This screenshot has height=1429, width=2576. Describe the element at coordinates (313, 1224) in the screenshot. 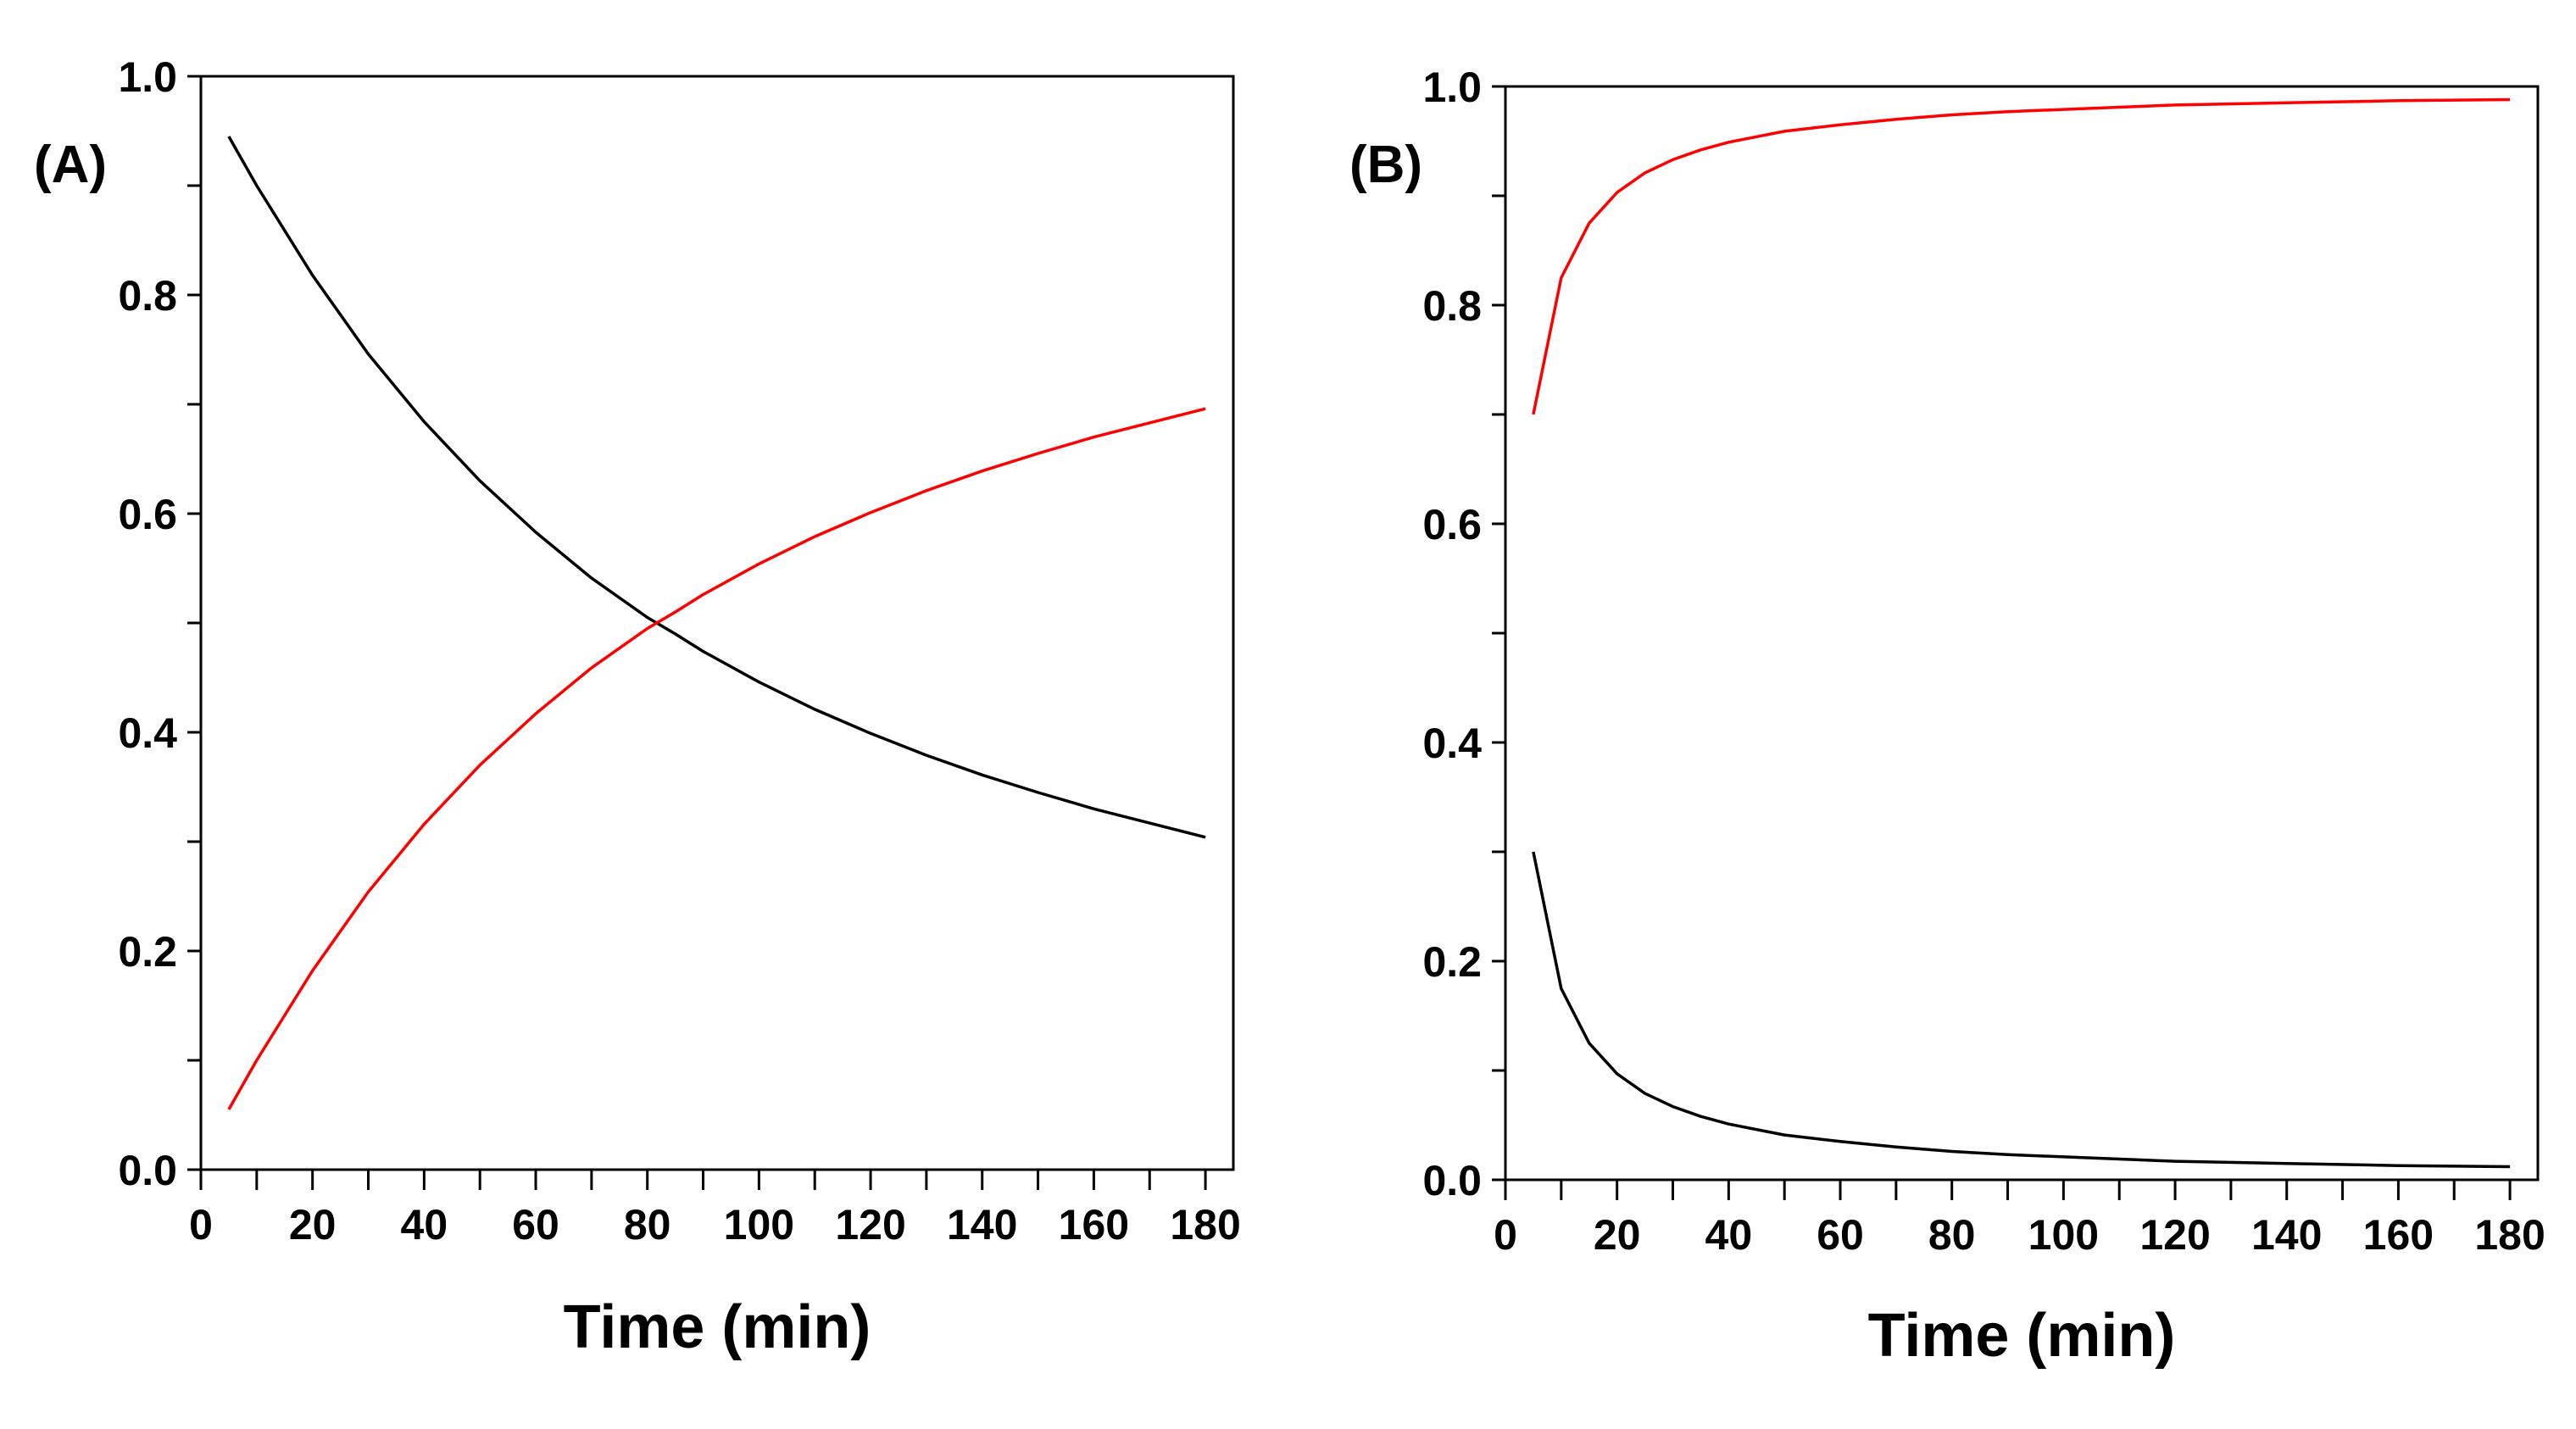

I see `x-tick-label-a-1: 20` at that location.